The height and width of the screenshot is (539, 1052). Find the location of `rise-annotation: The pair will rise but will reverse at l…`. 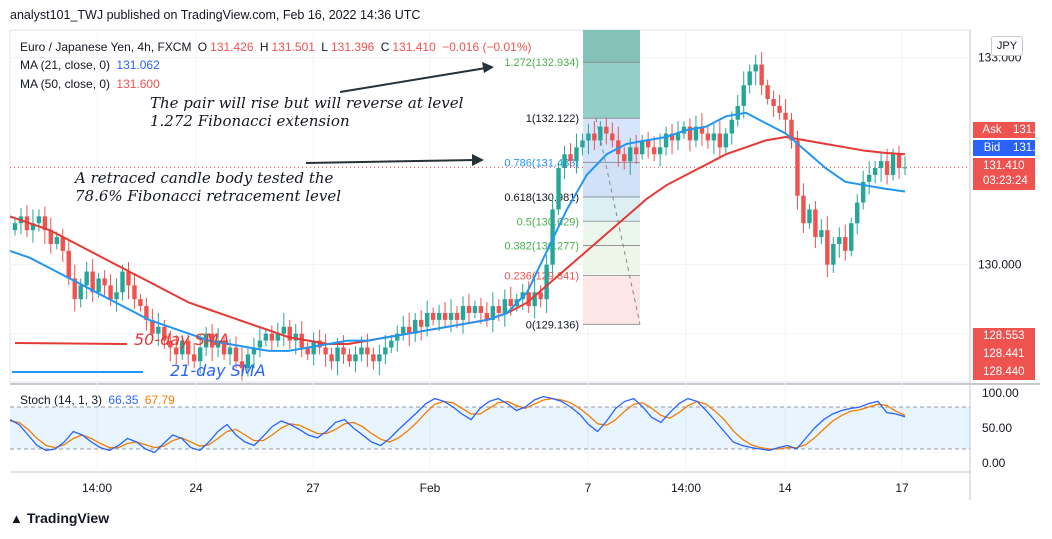

rise-annotation: The pair will rise but will reverse at l… is located at coordinates (307, 112).